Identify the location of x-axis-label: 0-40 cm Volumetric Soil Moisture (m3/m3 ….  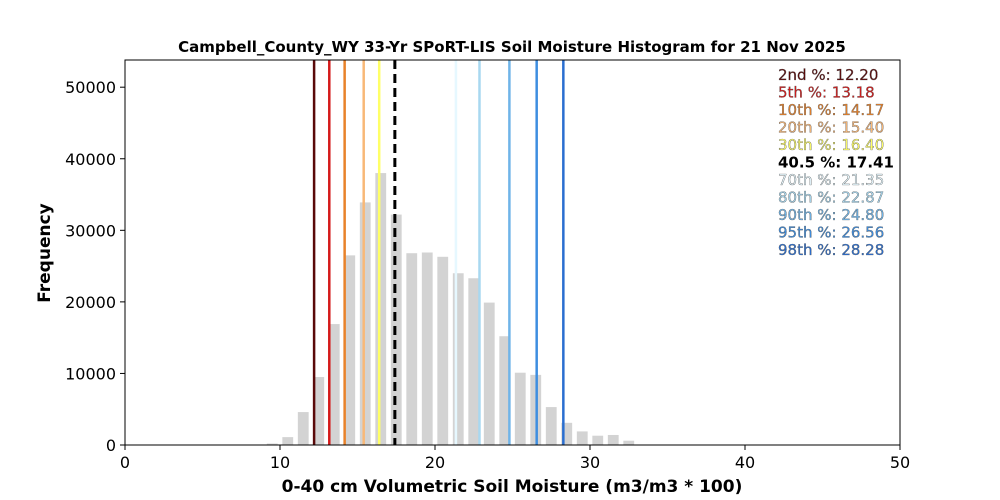
(512, 487).